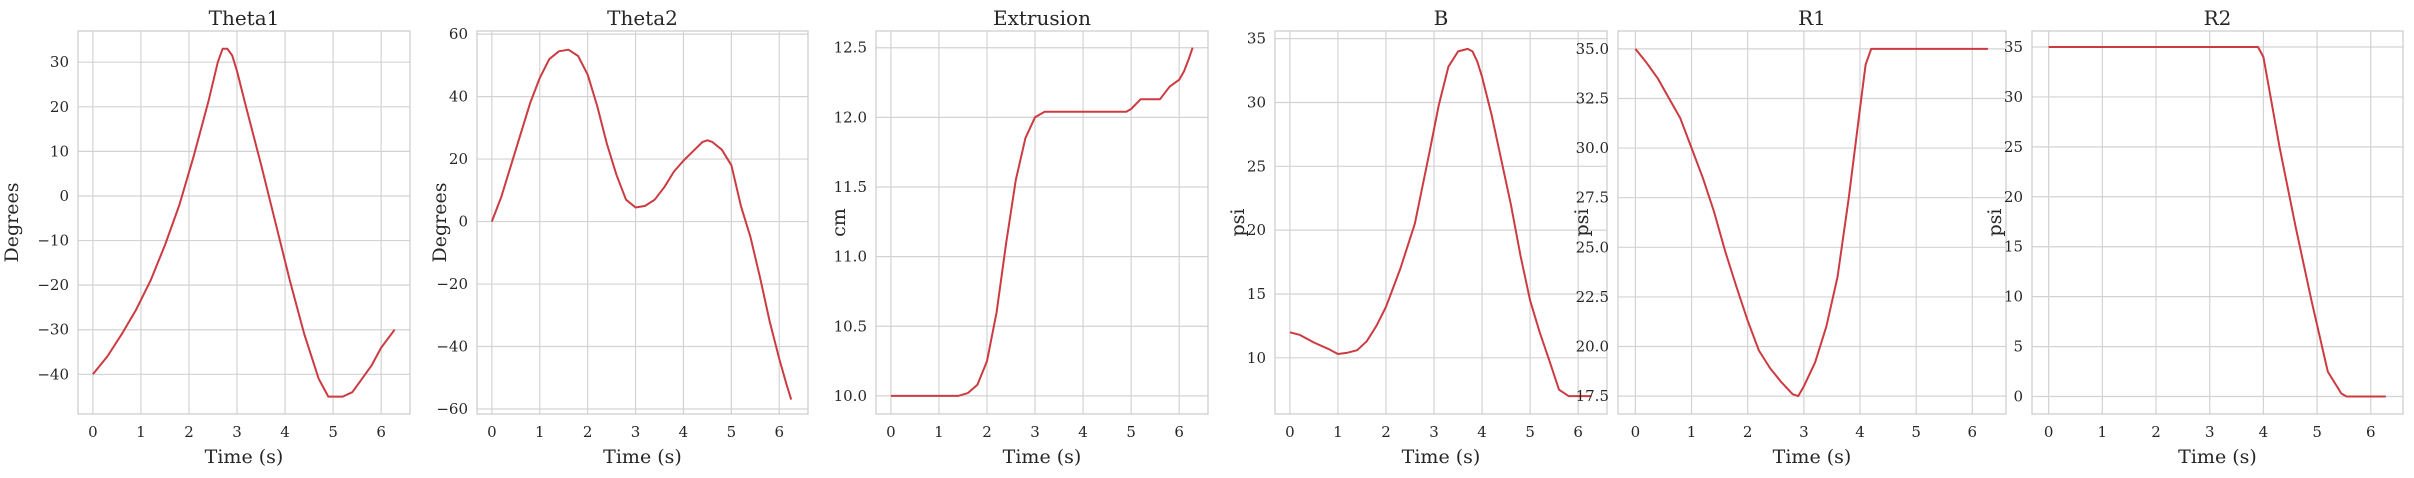  Describe the element at coordinates (1592, 396) in the screenshot. I see `y-tick-label: 17.5` at that location.